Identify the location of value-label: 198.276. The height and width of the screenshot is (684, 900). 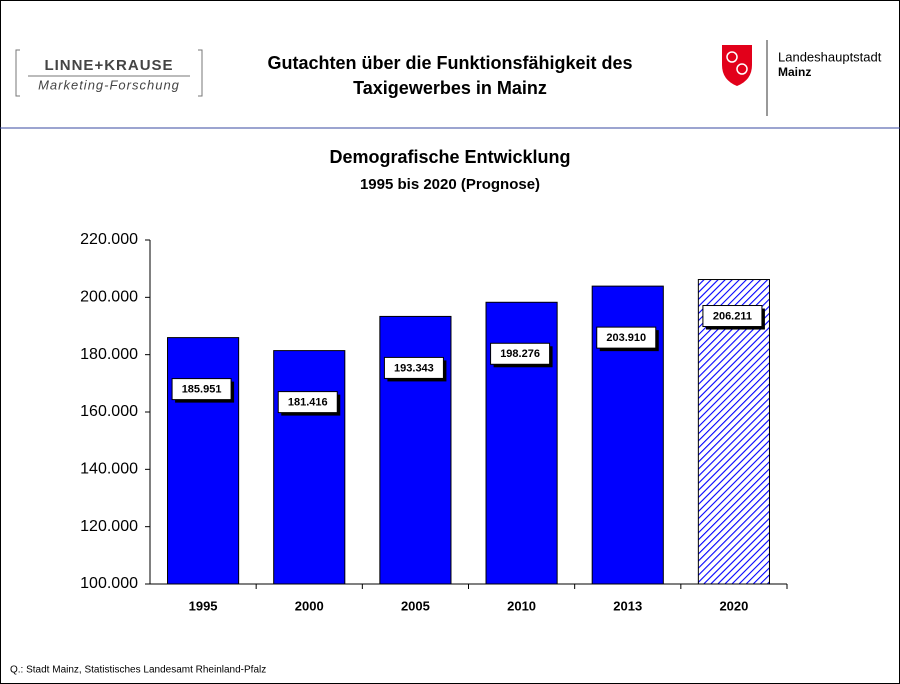
(520, 354).